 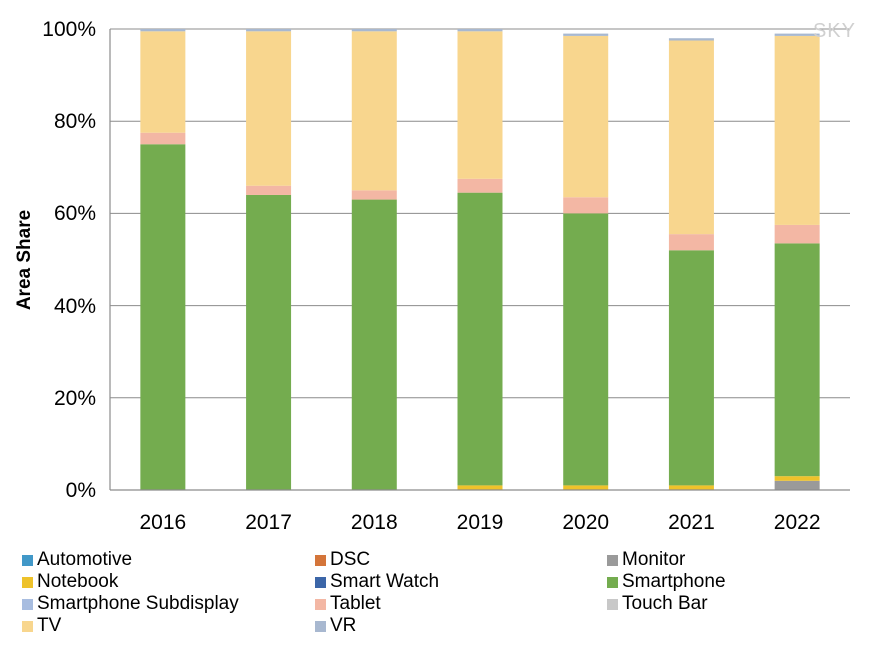 I want to click on y-tick-label: 0%, so click(x=81, y=490).